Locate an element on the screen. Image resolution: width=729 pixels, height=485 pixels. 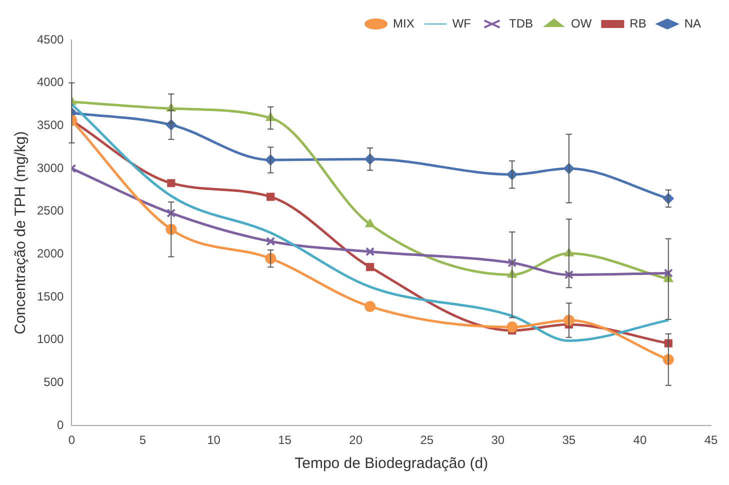
y-tick-label: 2000 is located at coordinates (50, 253).